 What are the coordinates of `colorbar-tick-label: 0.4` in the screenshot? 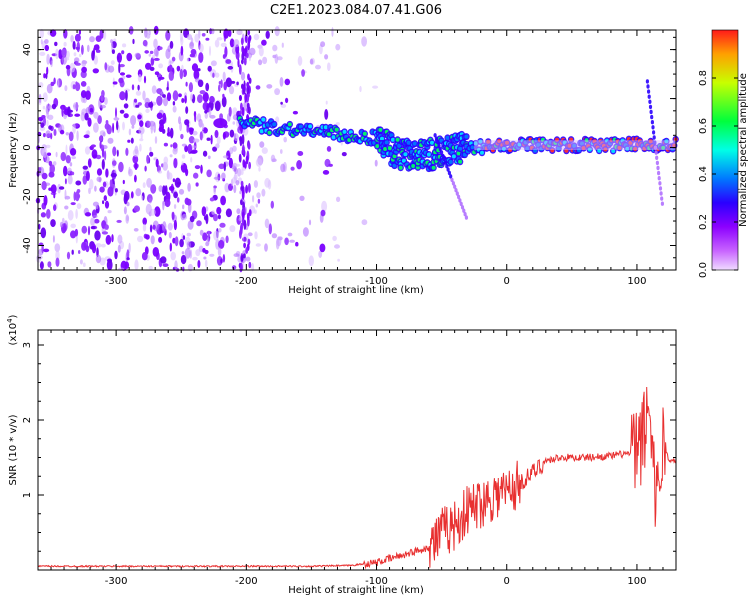 It's located at (703, 174).